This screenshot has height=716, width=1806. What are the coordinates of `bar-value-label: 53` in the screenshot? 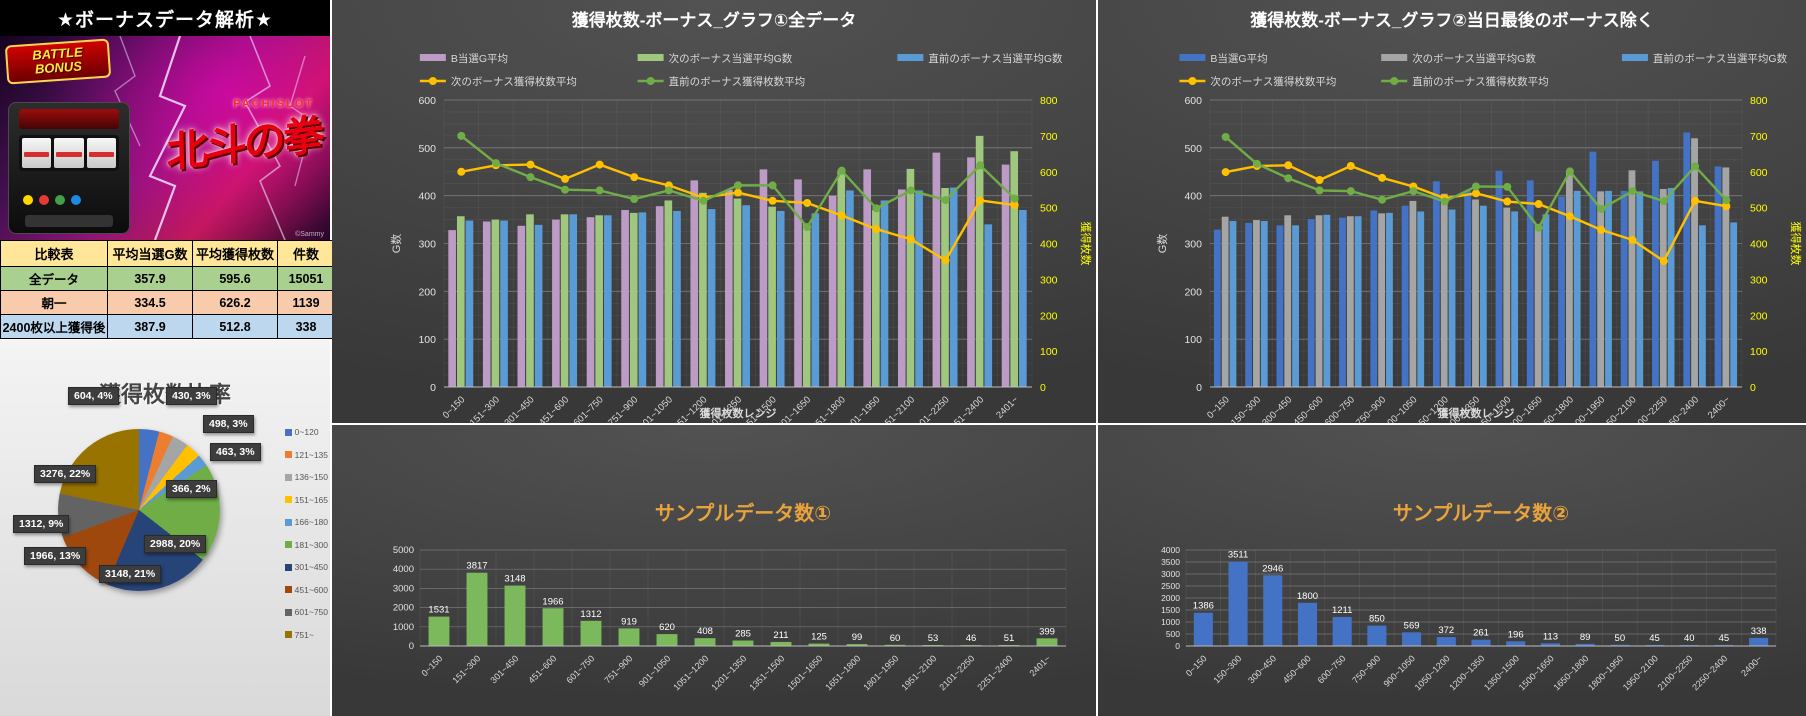 It's located at (933, 638).